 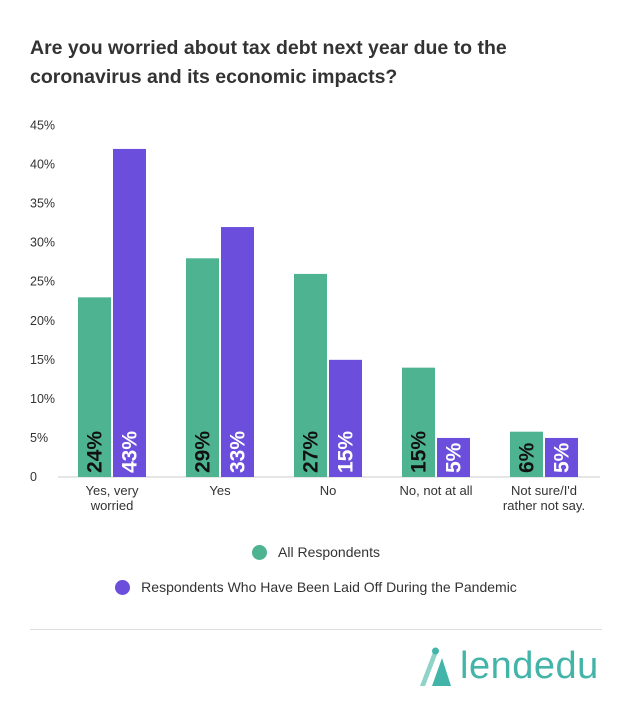 I want to click on lendedu-logo-icon, so click(x=435, y=666).